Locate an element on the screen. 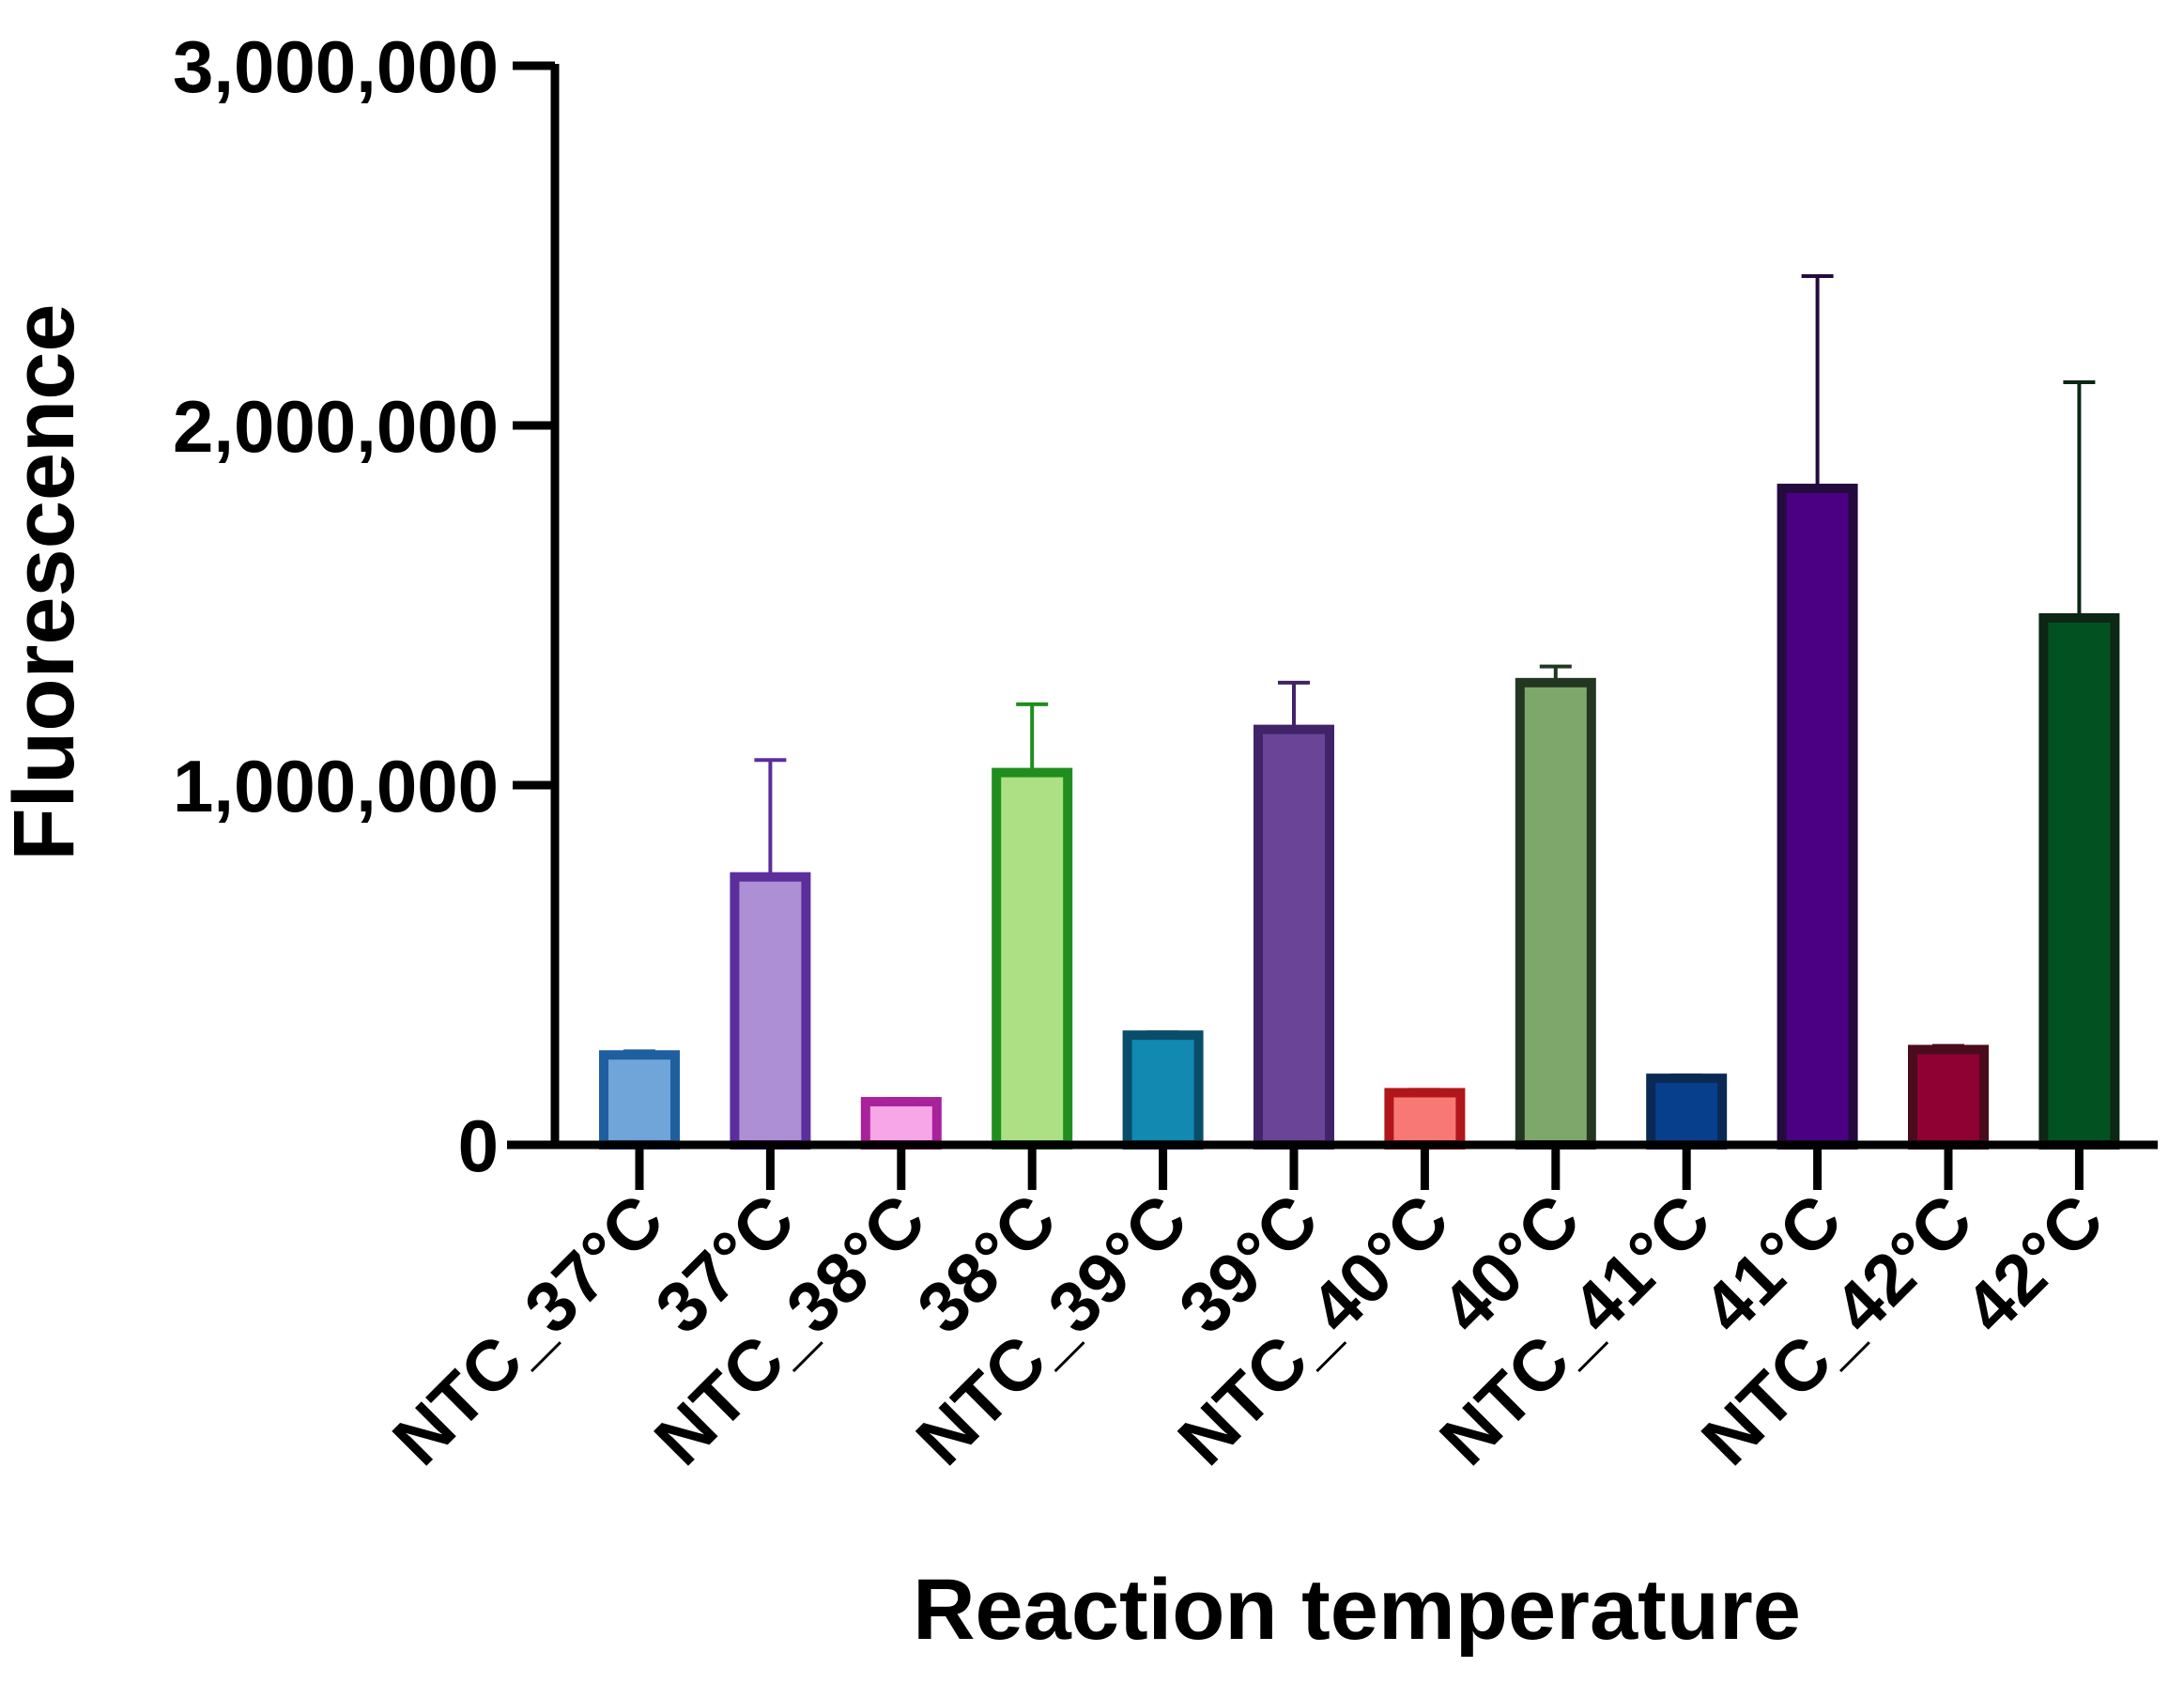  x-category-label: NTC_37°C is located at coordinates (529, 1330).